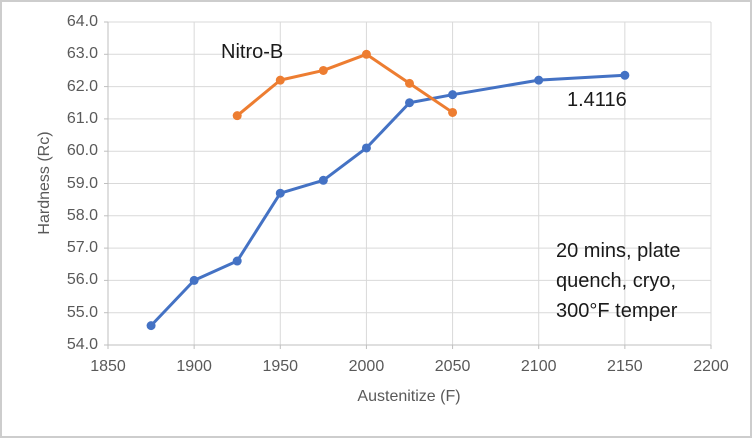 The image size is (752, 438). Describe the element at coordinates (82, 118) in the screenshot. I see `y-tick-label: 61.0` at that location.